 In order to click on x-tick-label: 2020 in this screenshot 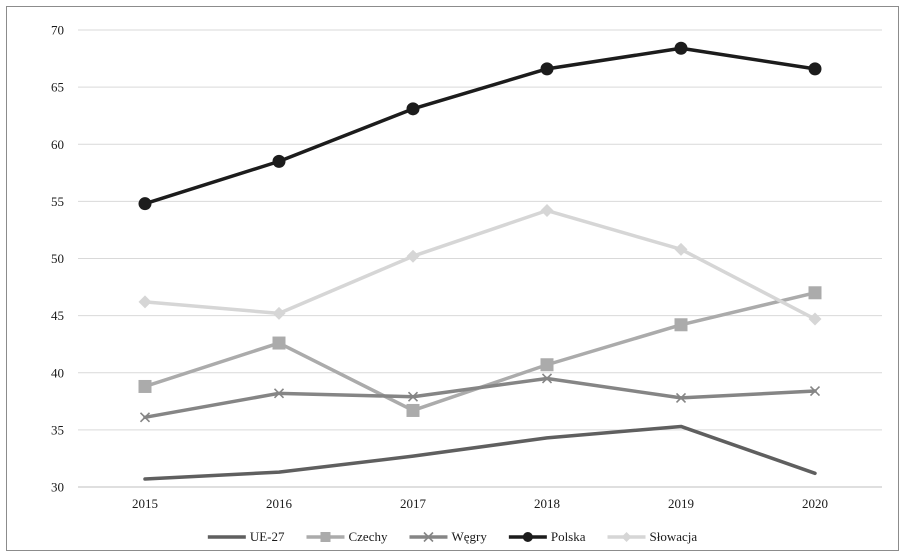, I will do `click(815, 503)`.